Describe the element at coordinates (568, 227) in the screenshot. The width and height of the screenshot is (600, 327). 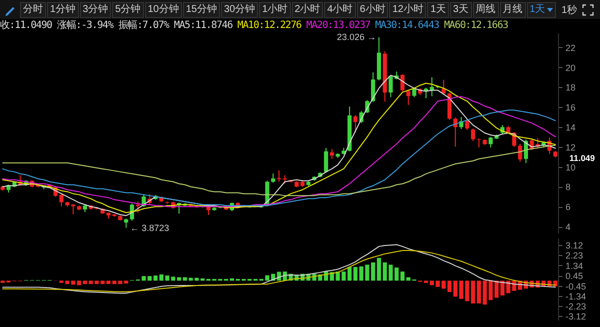
I see `y-tick-label: 4` at that location.